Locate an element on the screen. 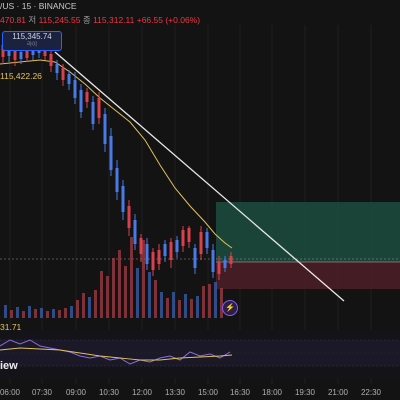 This screenshot has height=400, width=400. symbol-label: /US · 15 · BINANCE is located at coordinates (38, 6).